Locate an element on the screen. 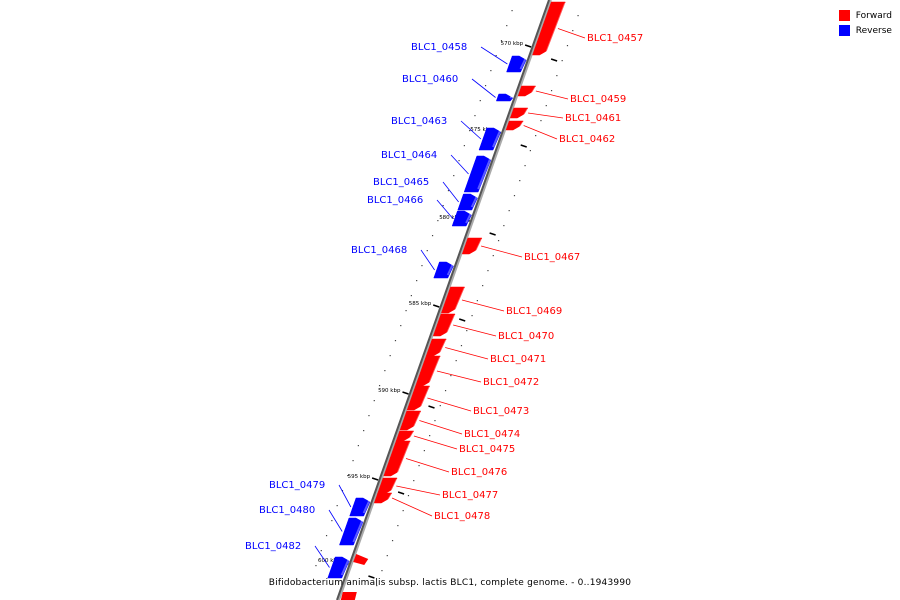  gene-BLC1_0470: BLC1_0470 is located at coordinates (493, 327).